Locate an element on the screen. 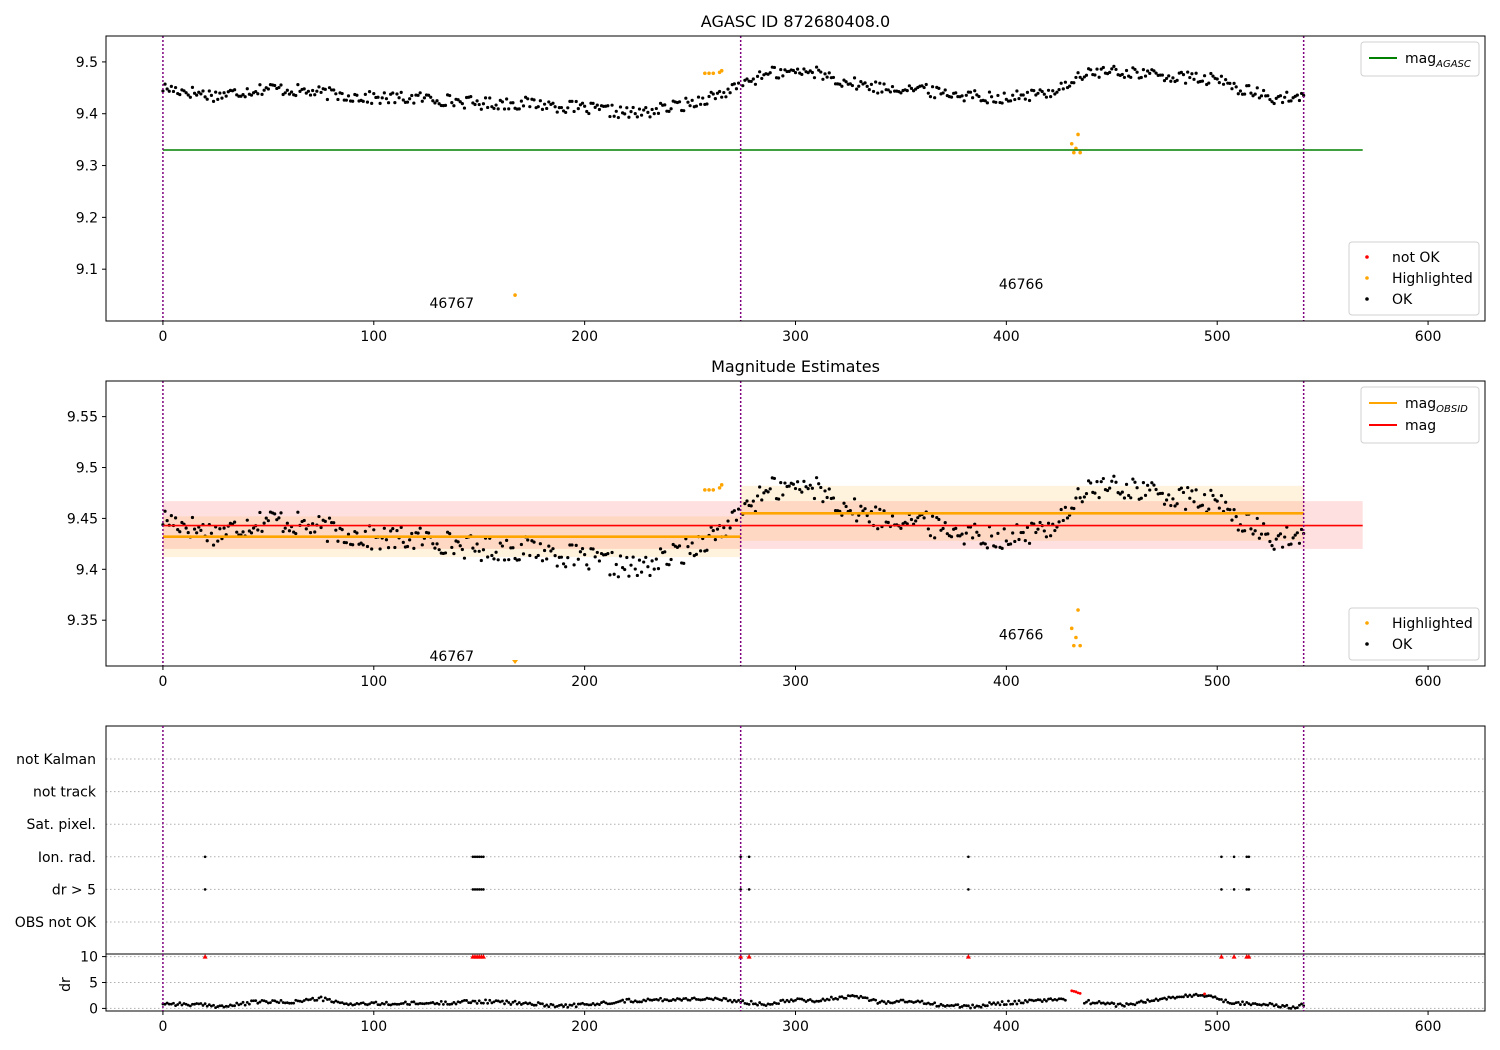  y-tick-label: 0 is located at coordinates (93, 1009).